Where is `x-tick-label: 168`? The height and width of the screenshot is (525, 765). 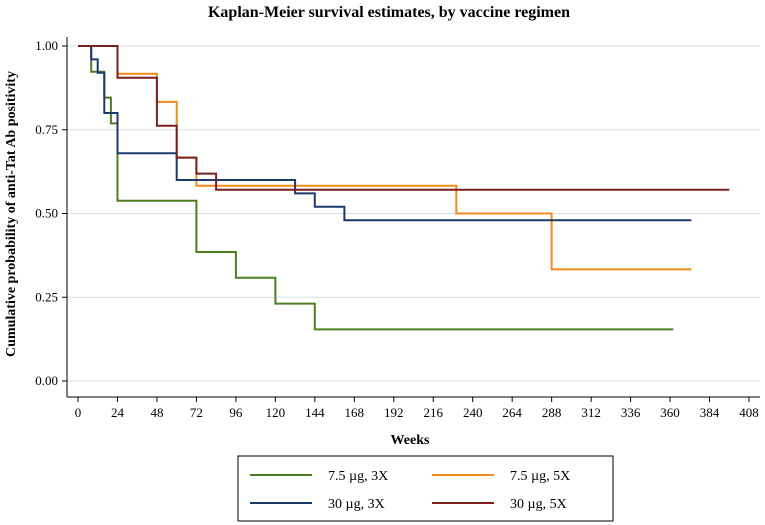 x-tick-label: 168 is located at coordinates (355, 412).